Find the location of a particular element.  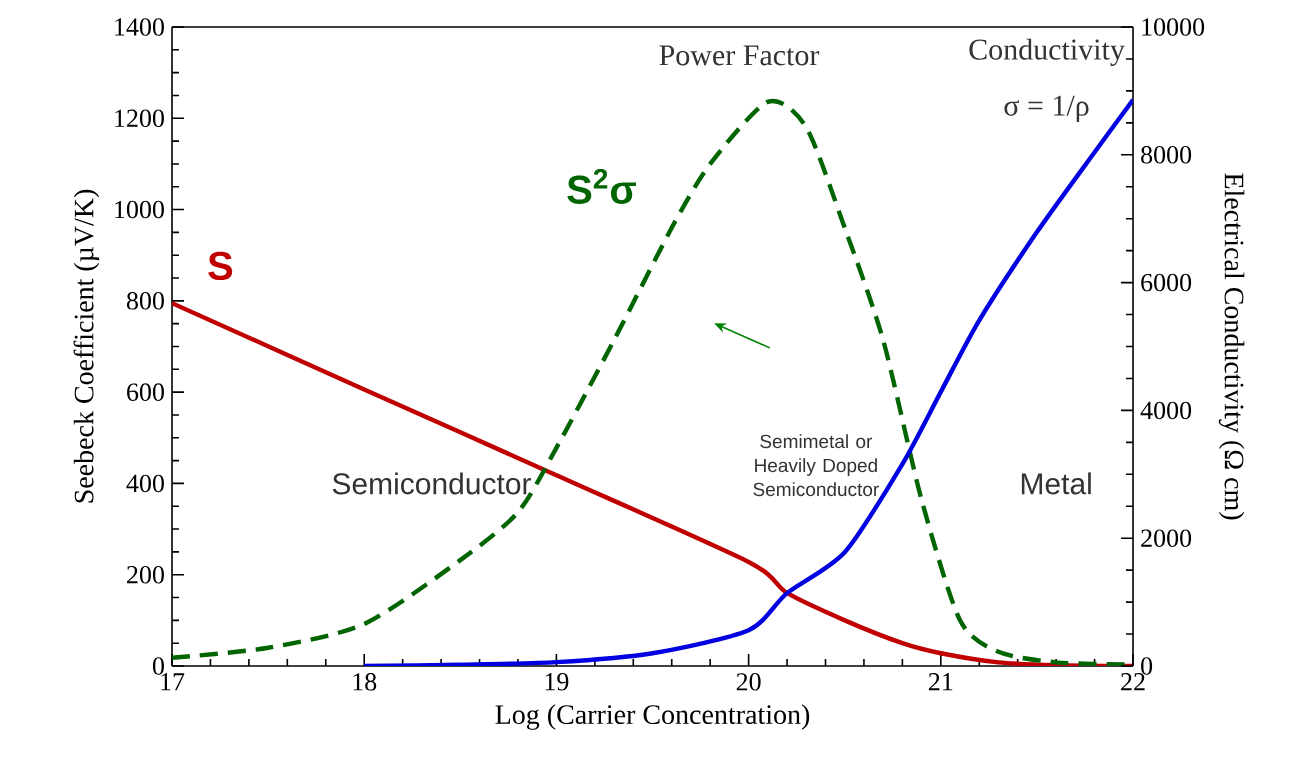

y-tick-label: 600 is located at coordinates (145, 392).